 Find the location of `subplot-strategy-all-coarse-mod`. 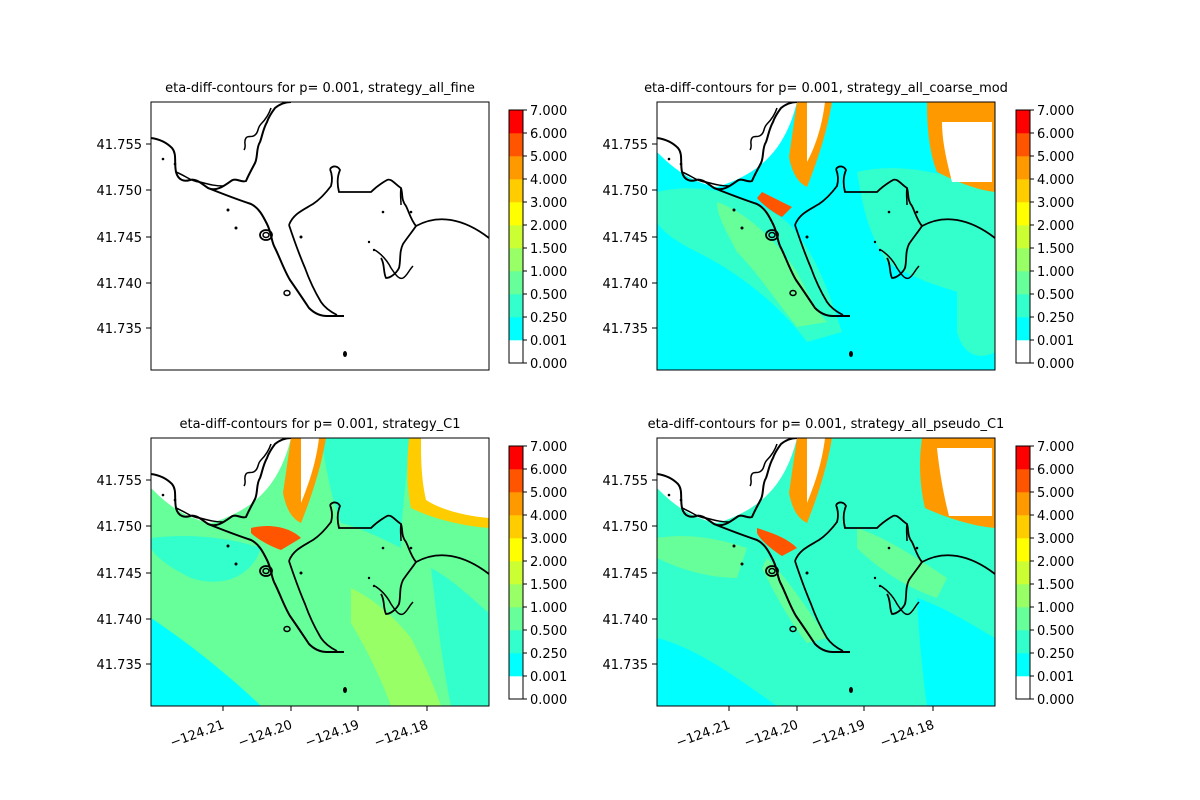

subplot-strategy-all-coarse-mod is located at coordinates (826, 236).